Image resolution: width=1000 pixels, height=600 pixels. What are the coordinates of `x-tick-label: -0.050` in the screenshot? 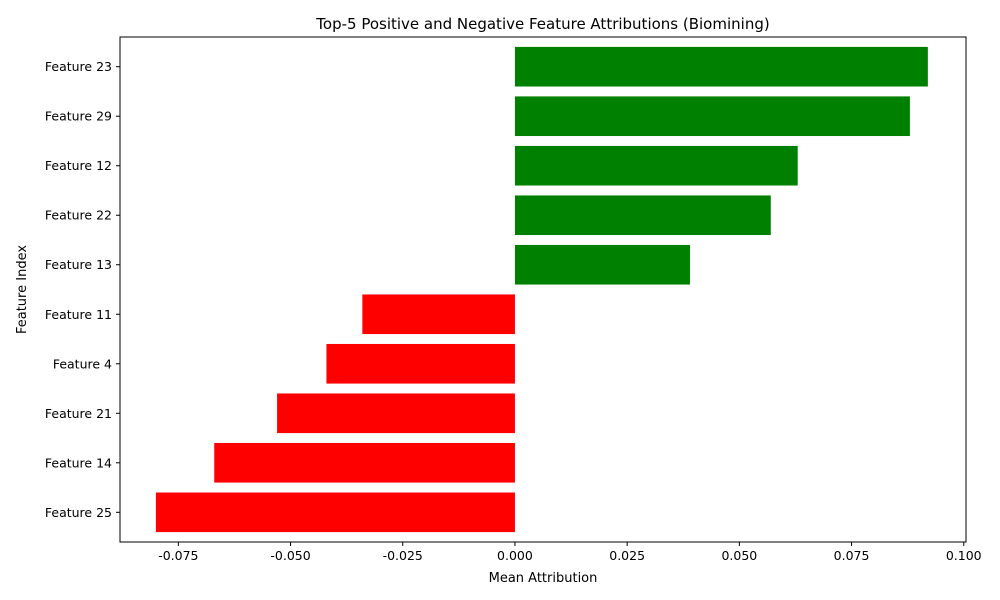 It's located at (290, 555).